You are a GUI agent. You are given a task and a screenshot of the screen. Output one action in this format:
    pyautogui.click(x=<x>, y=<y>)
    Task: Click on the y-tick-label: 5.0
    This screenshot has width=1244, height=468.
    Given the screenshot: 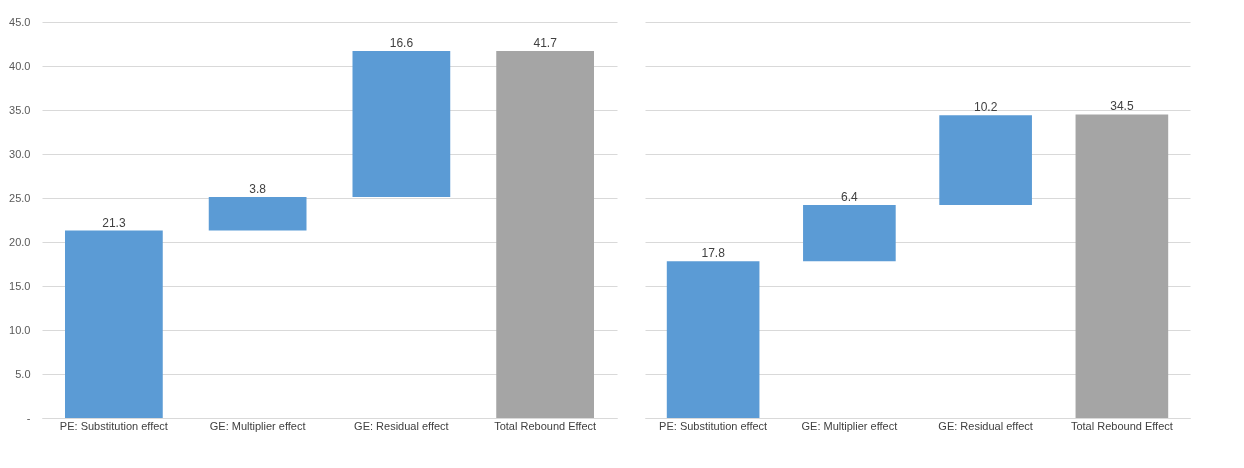 What is the action you would take?
    pyautogui.click(x=23, y=373)
    